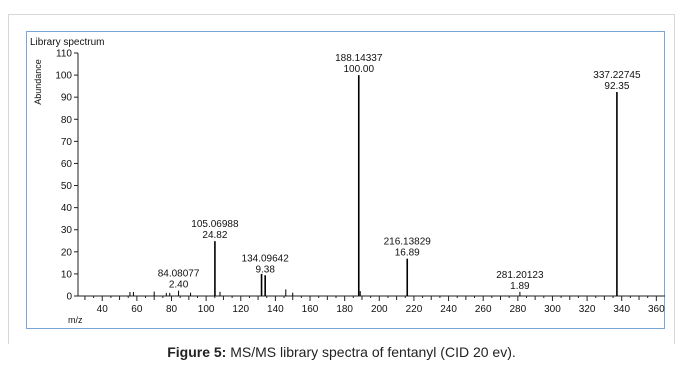 This screenshot has height=369, width=683. I want to click on peak-value-label: 9.38, so click(265, 269).